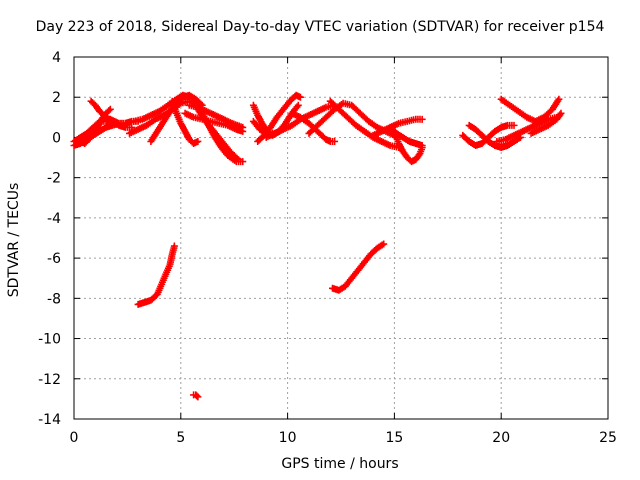 This screenshot has height=480, width=640. I want to click on x-tick-label: 20, so click(501, 438).